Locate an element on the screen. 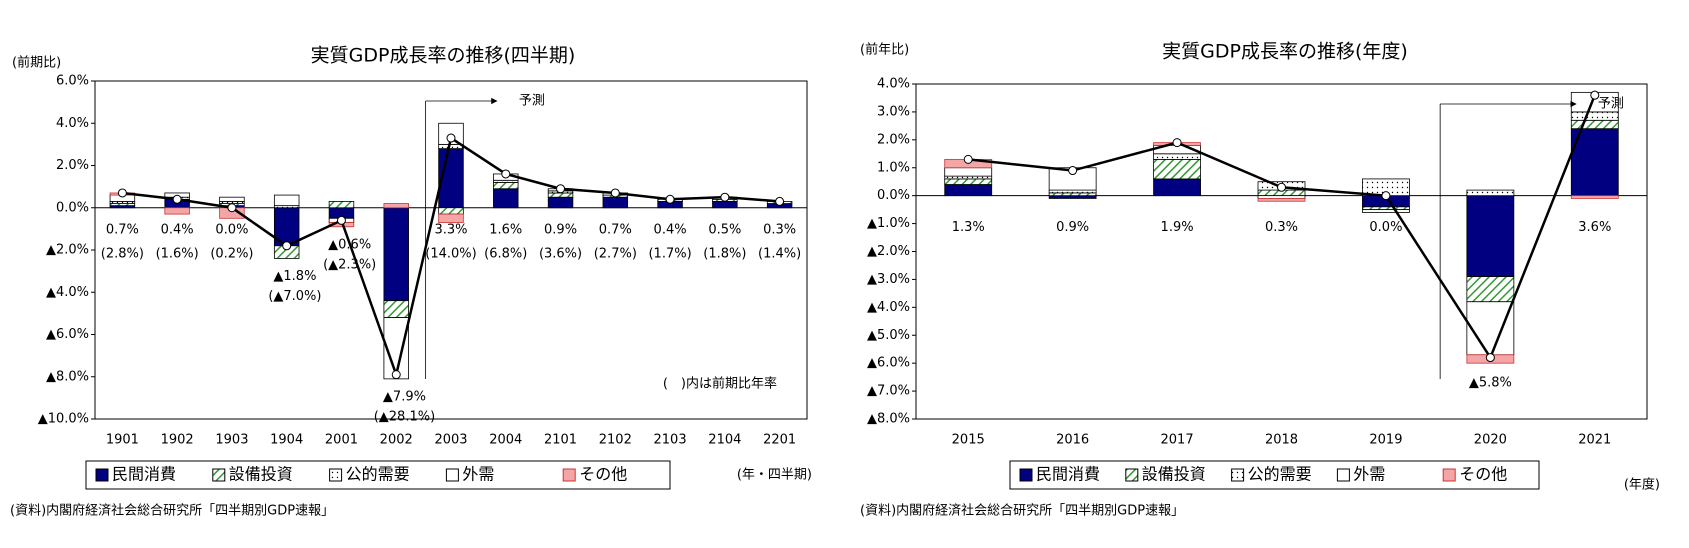 This screenshot has height=548, width=1689. y-tick-label: 4.0% is located at coordinates (72, 123).